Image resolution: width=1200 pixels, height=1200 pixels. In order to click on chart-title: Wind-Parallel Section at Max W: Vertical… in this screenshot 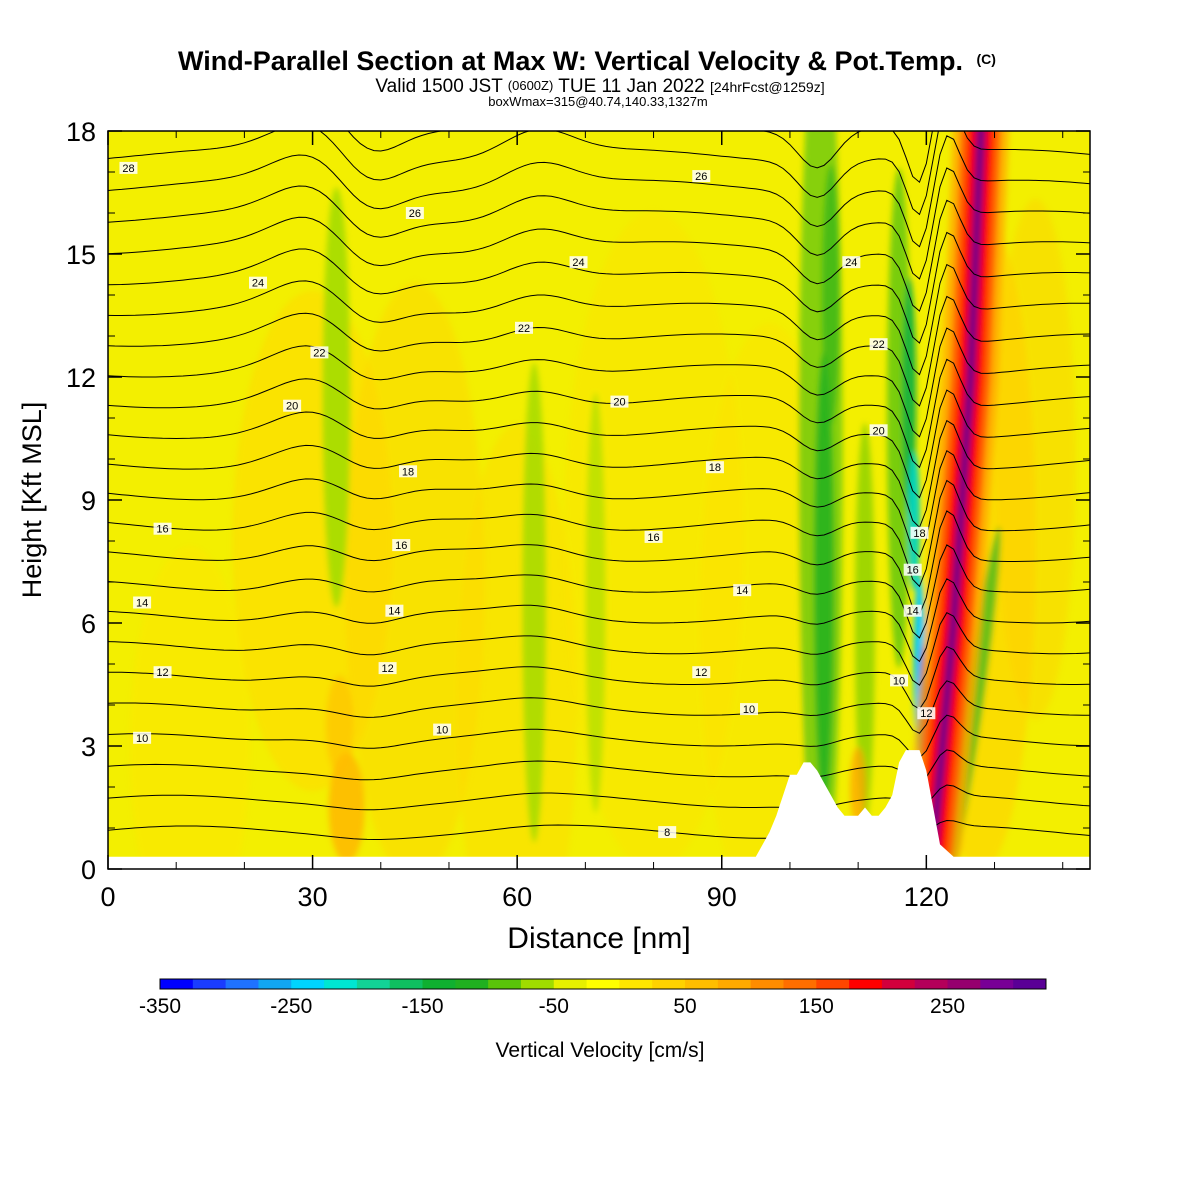, I will do `click(587, 61)`.